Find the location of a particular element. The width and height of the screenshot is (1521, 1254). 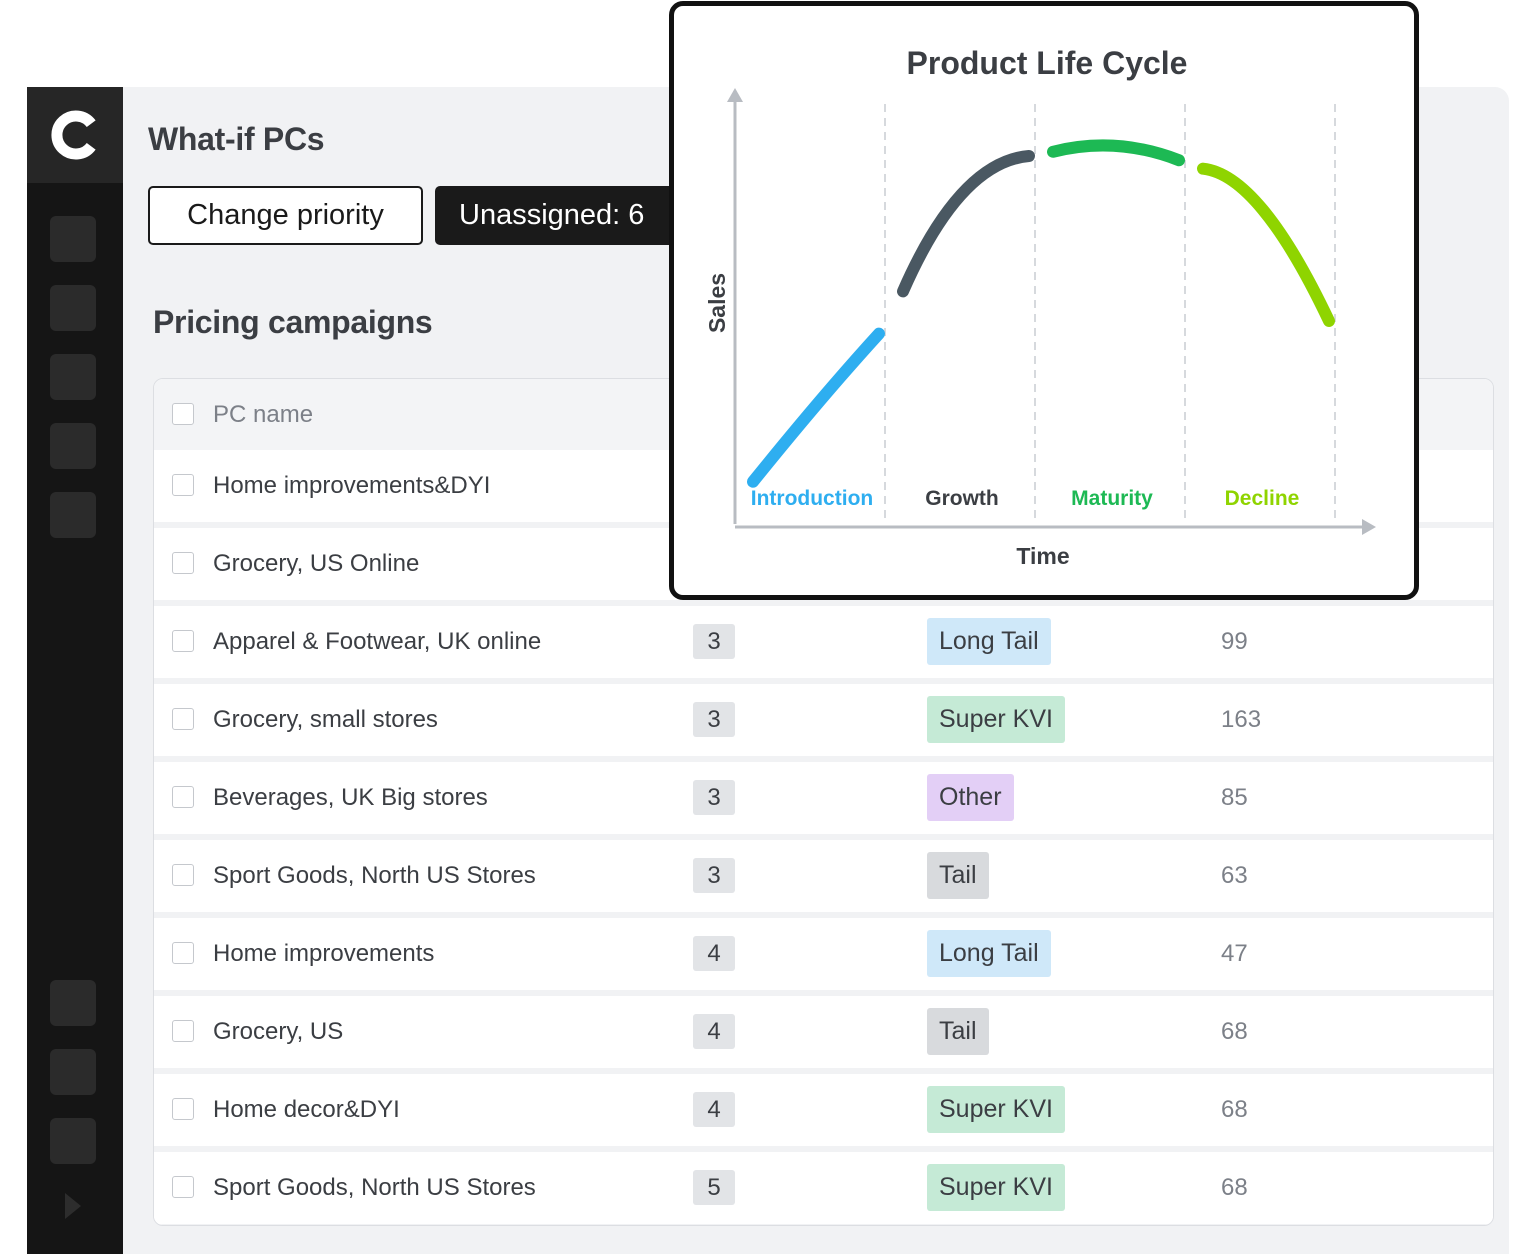

table-row: Sport Goods, North US Stores 3 Tail 63 is located at coordinates (823, 879).